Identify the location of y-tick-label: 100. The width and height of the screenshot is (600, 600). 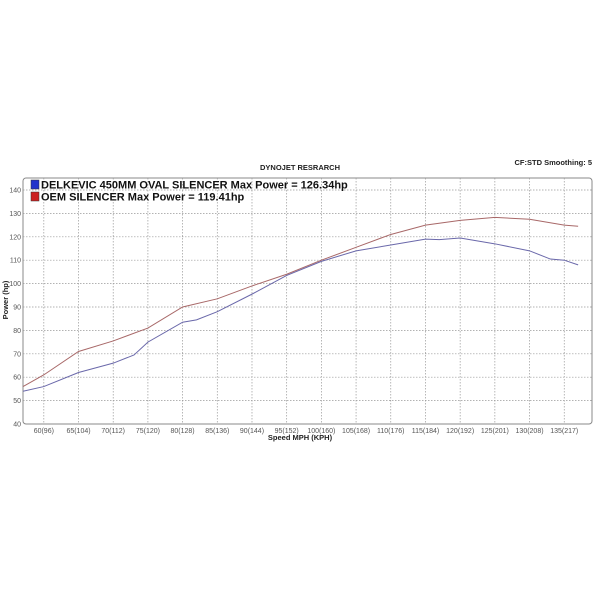
(15, 284).